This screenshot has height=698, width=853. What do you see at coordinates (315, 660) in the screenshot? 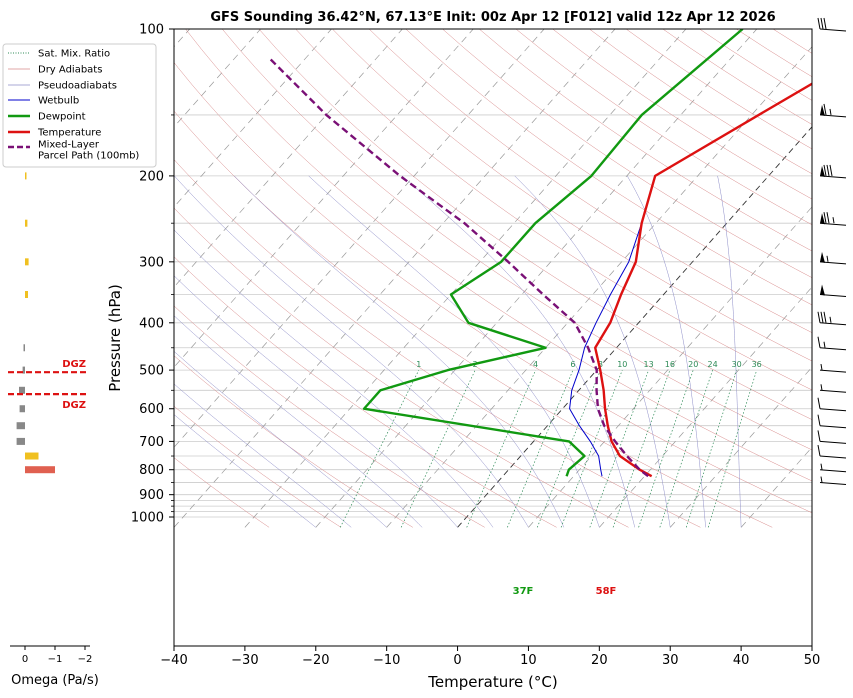
I see `x-tick-label: −20` at bounding box center [315, 660].